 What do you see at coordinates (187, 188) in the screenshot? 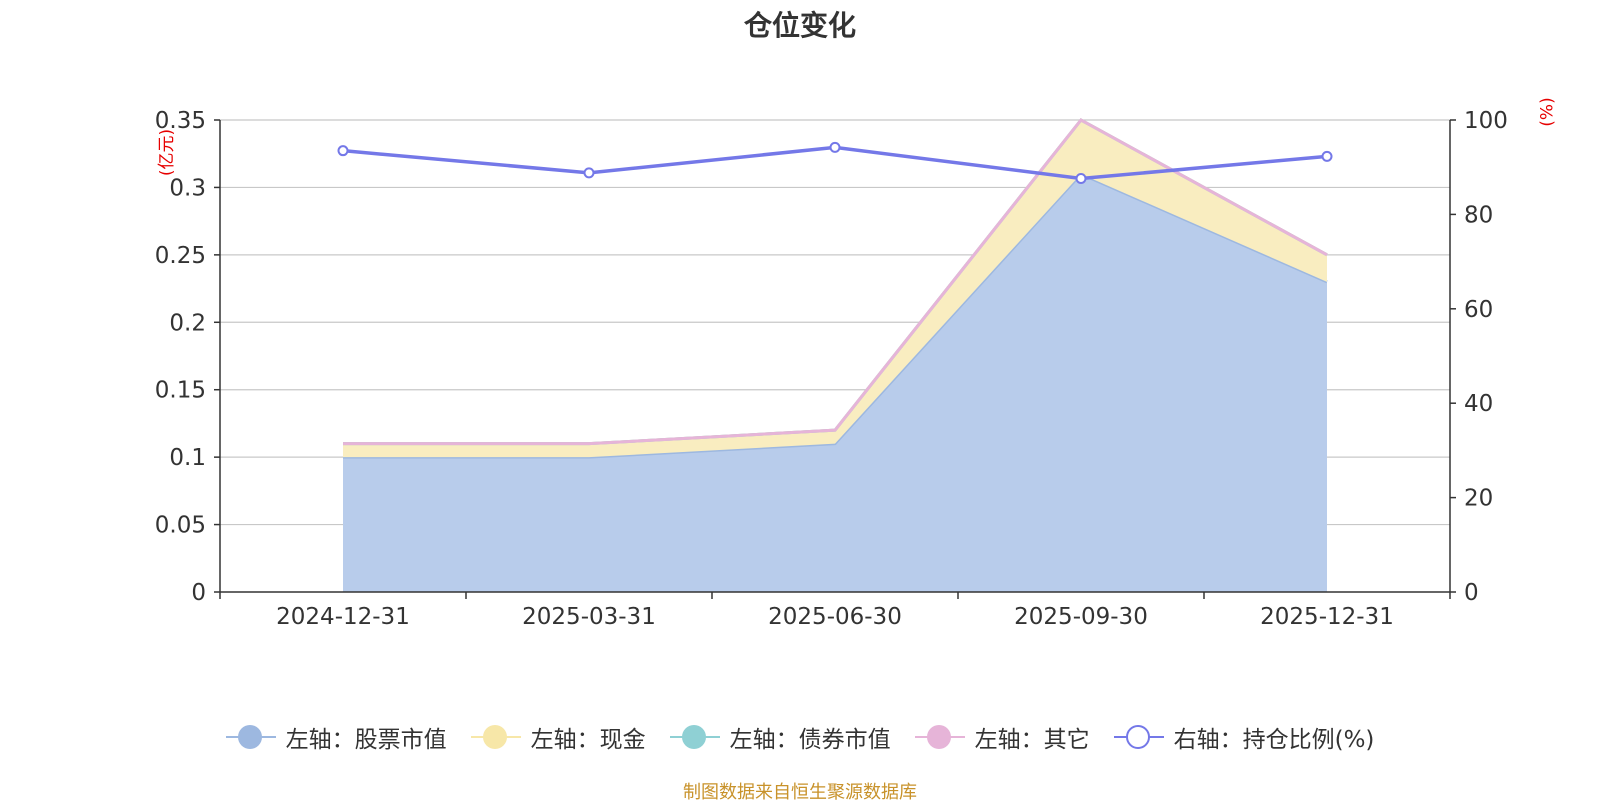
I see `left-axis-tick-label: 0.3` at bounding box center [187, 188].